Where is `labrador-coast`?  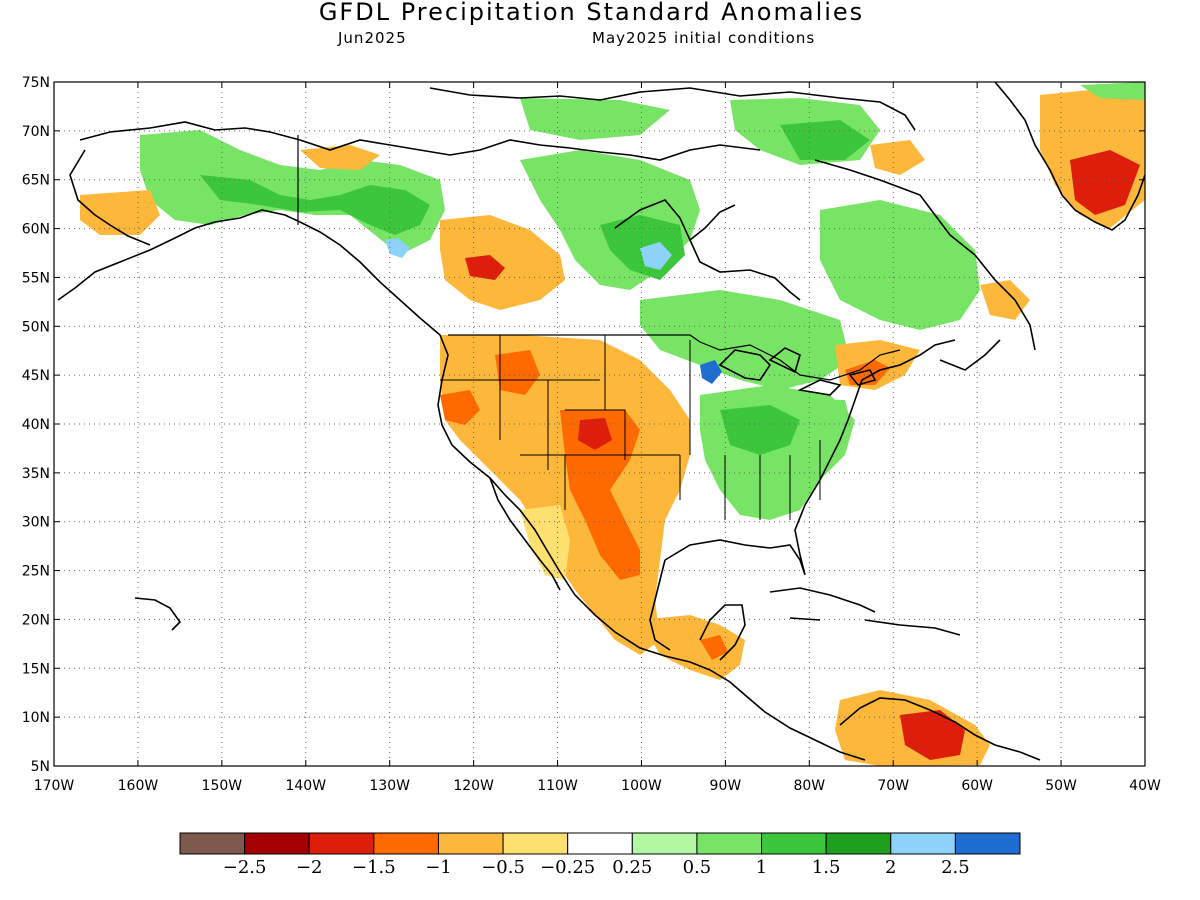
labrador-coast is located at coordinates (925, 265).